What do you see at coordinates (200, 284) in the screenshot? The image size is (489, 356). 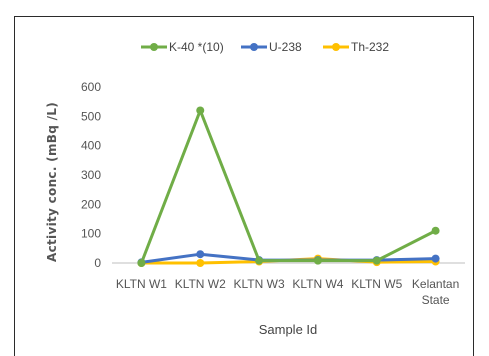 I see `x-tick-label: KLTN W2` at bounding box center [200, 284].